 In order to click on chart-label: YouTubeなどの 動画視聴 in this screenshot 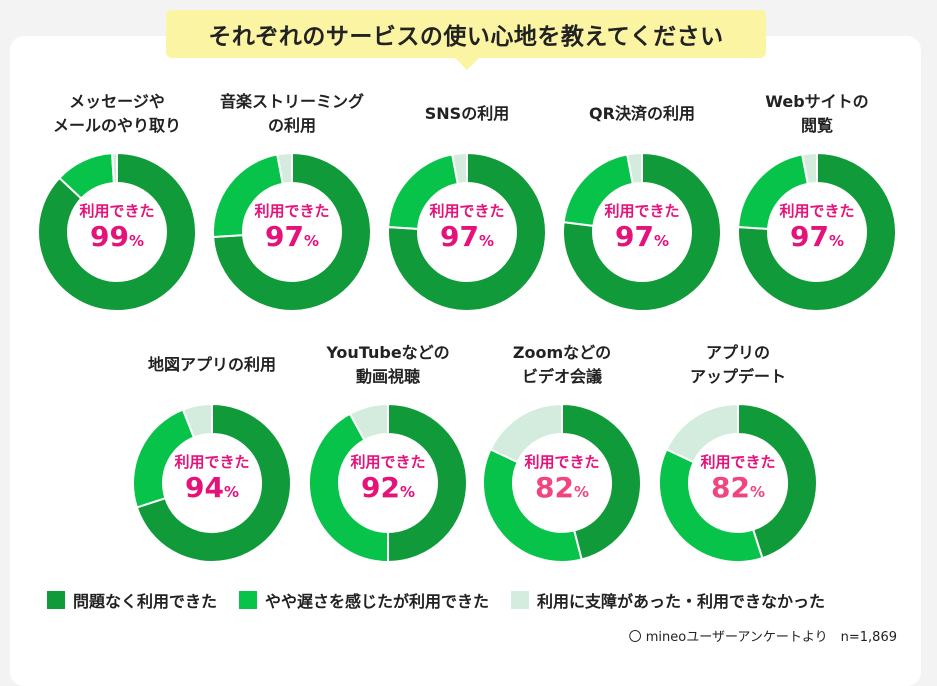, I will do `click(388, 364)`.